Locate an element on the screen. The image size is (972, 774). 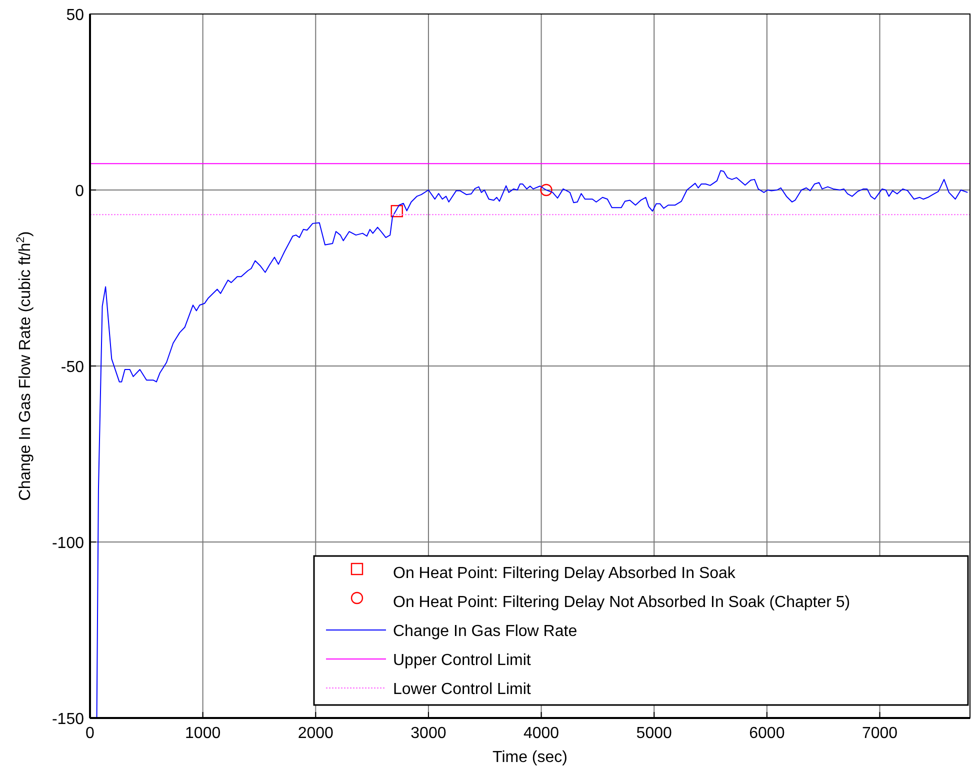
y-tick-label: -50 is located at coordinates (72, 367).